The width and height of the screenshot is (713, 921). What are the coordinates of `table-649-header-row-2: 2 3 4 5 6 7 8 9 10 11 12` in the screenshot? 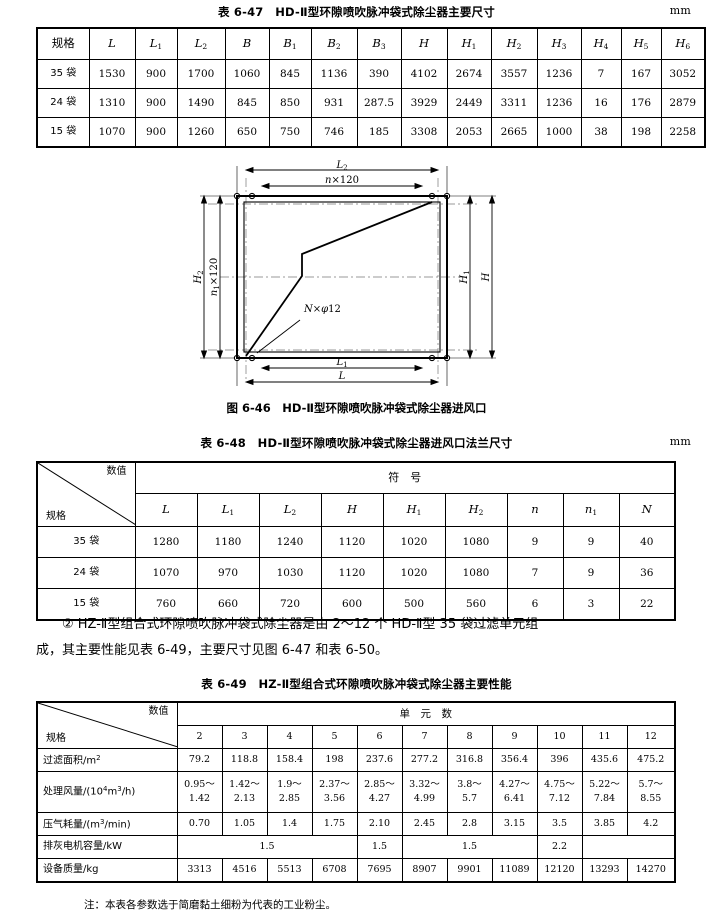 It's located at (356, 737).